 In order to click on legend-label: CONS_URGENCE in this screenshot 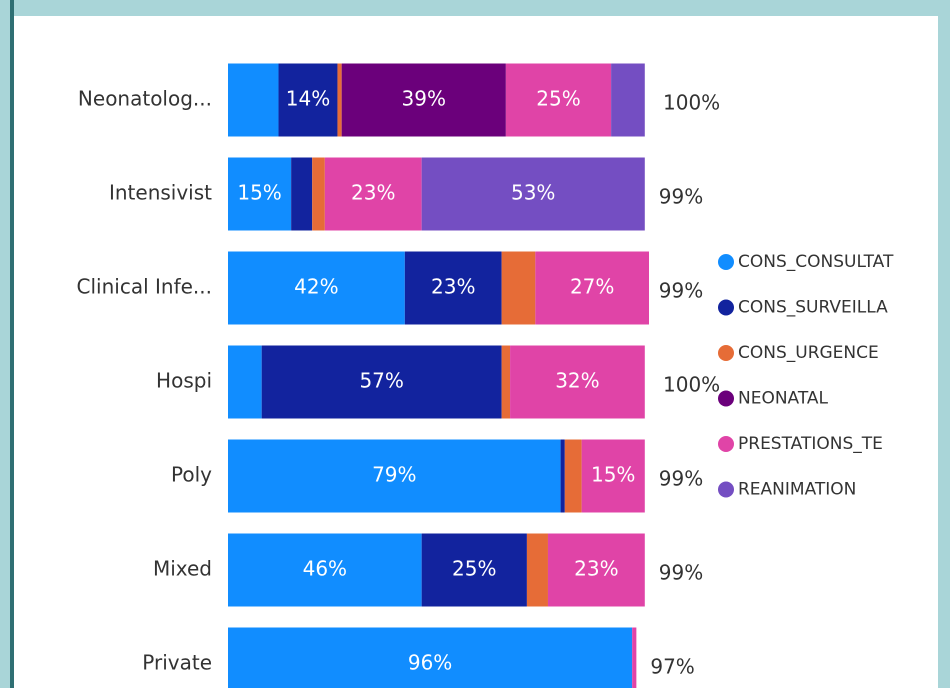, I will do `click(808, 353)`.